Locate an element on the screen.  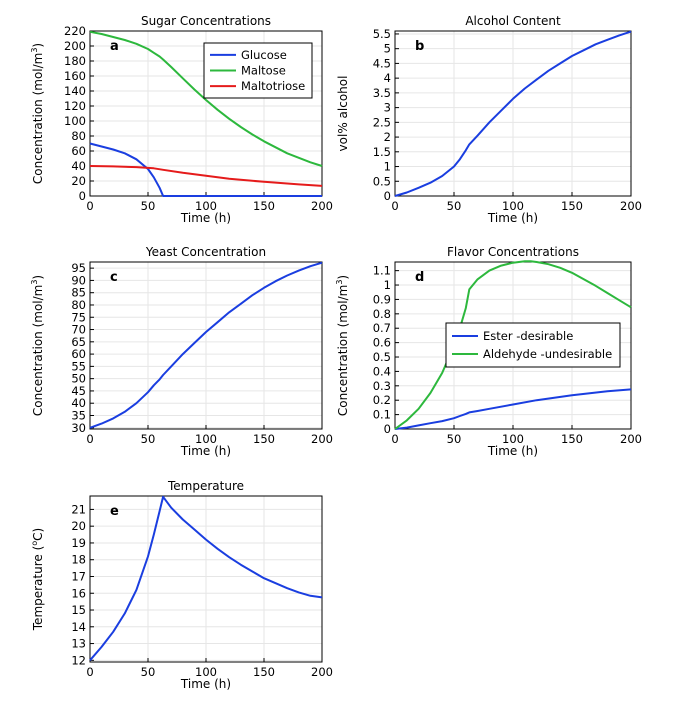
y-axis-label-main: Temperature ( is located at coordinates (38, 589).